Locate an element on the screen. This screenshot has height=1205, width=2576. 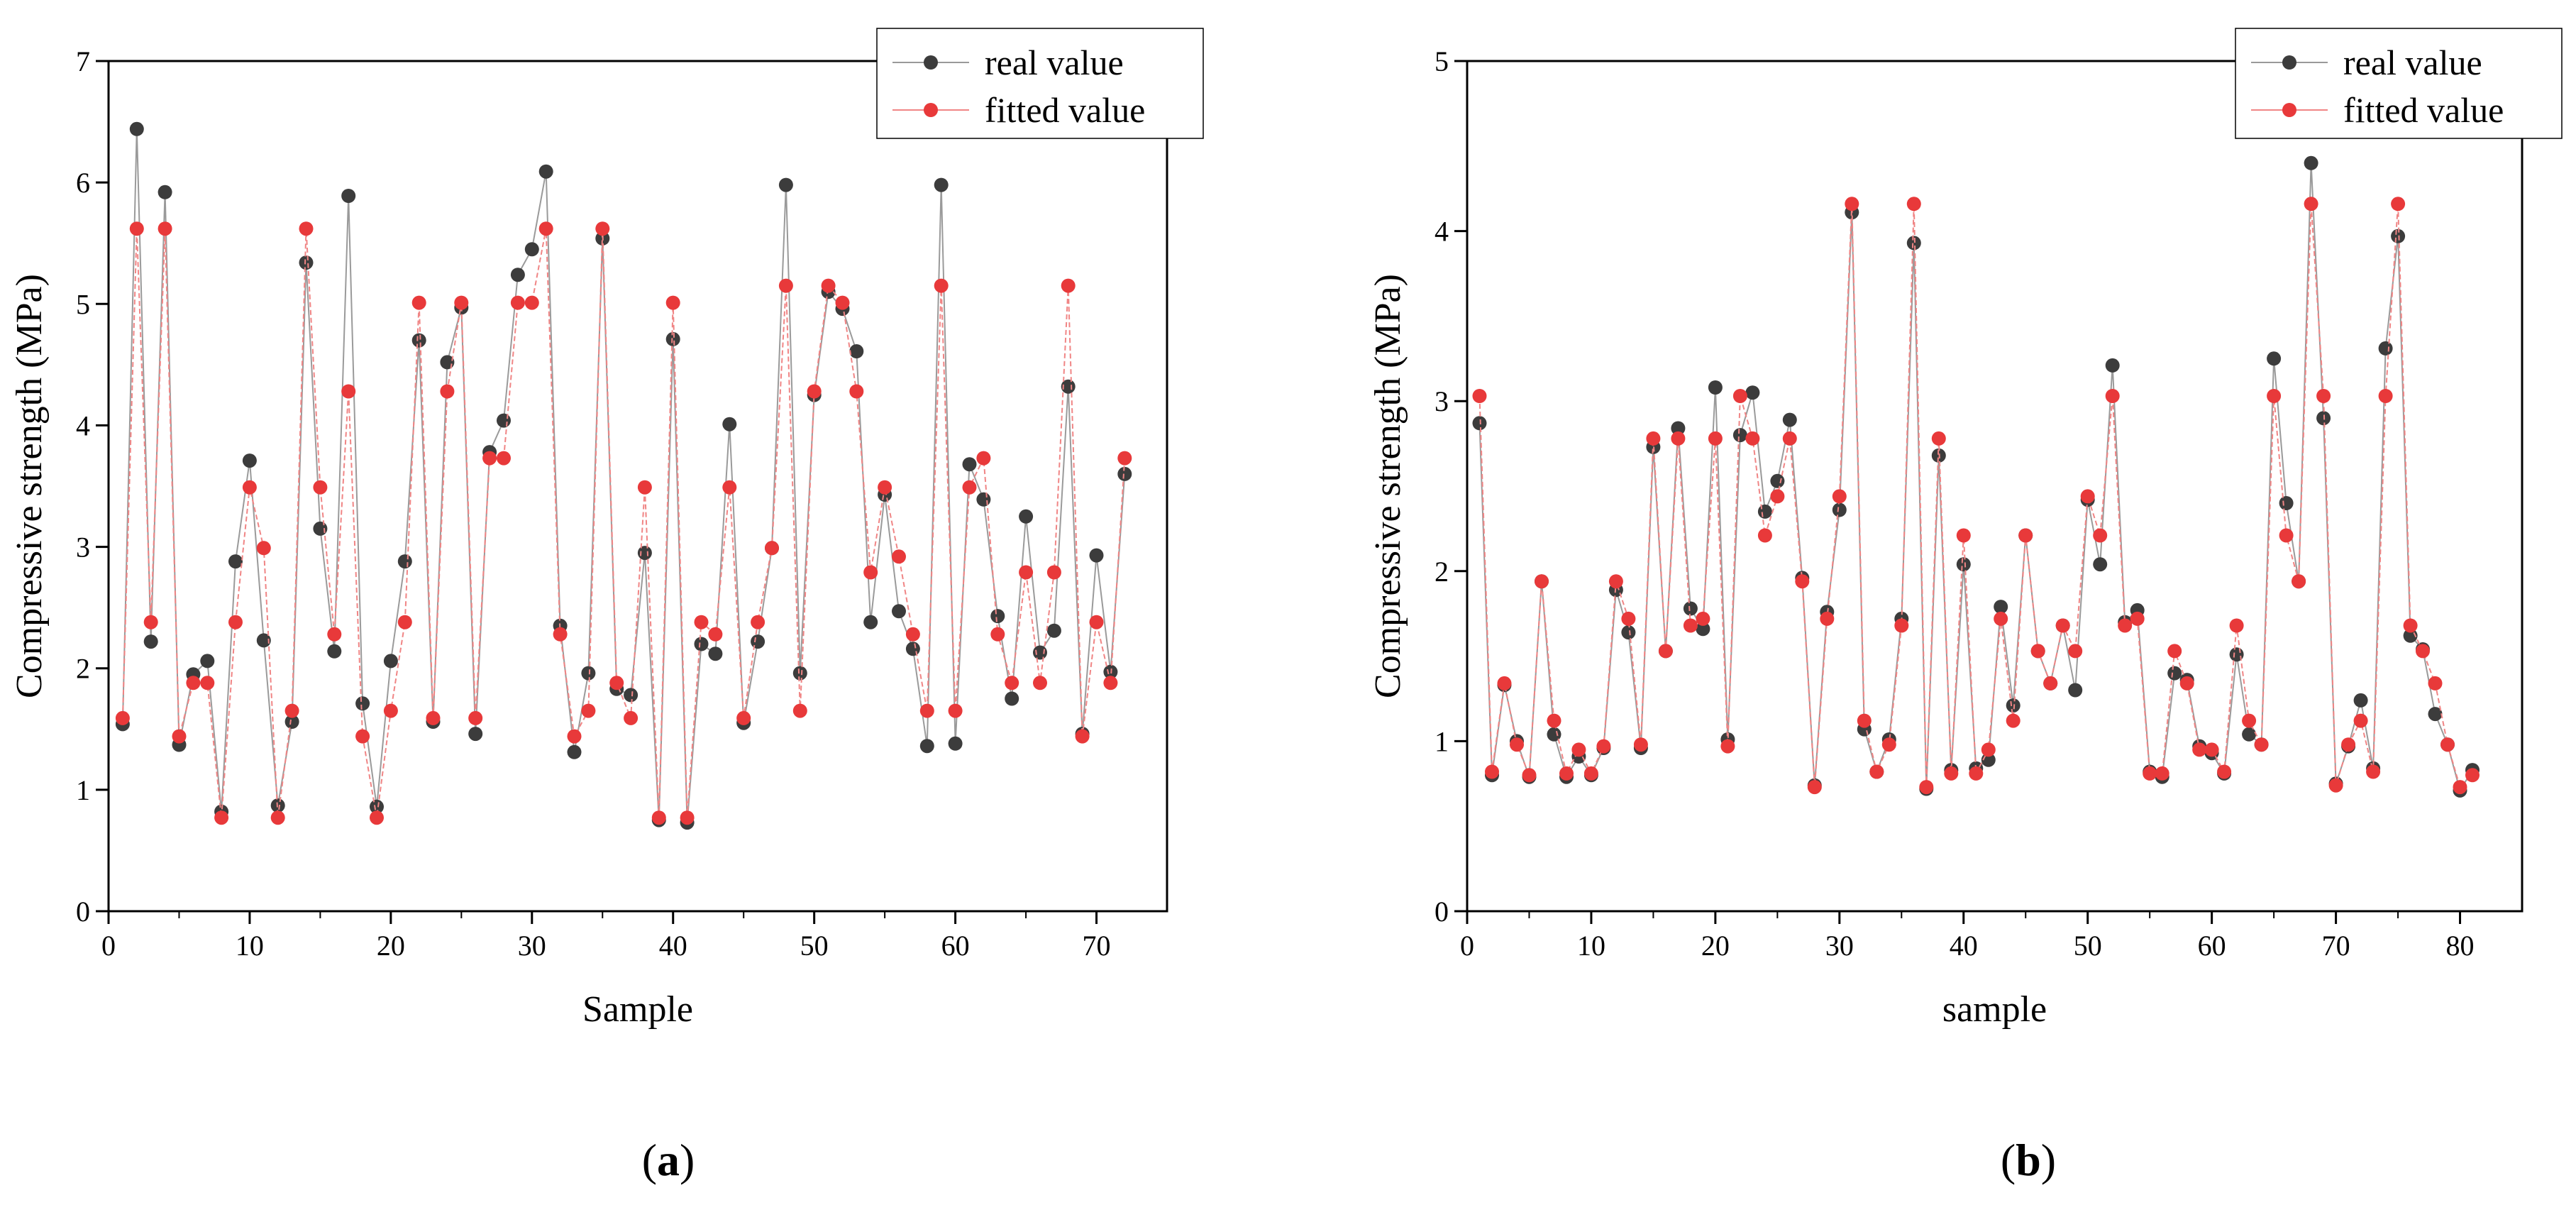
legend-real-label-b: real value is located at coordinates (2412, 63).